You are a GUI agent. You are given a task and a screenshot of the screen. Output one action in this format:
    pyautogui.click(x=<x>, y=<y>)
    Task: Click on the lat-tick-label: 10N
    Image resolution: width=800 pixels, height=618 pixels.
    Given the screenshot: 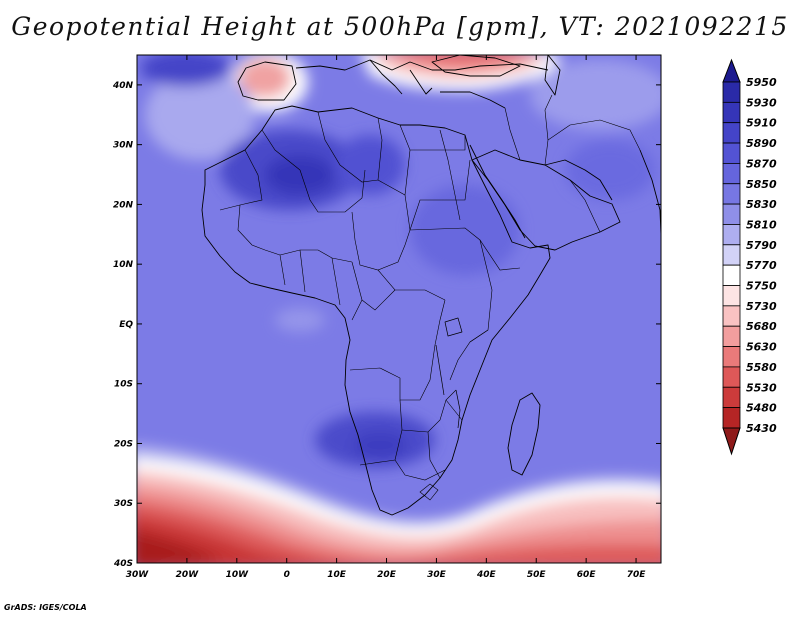 What is the action you would take?
    pyautogui.click(x=123, y=265)
    